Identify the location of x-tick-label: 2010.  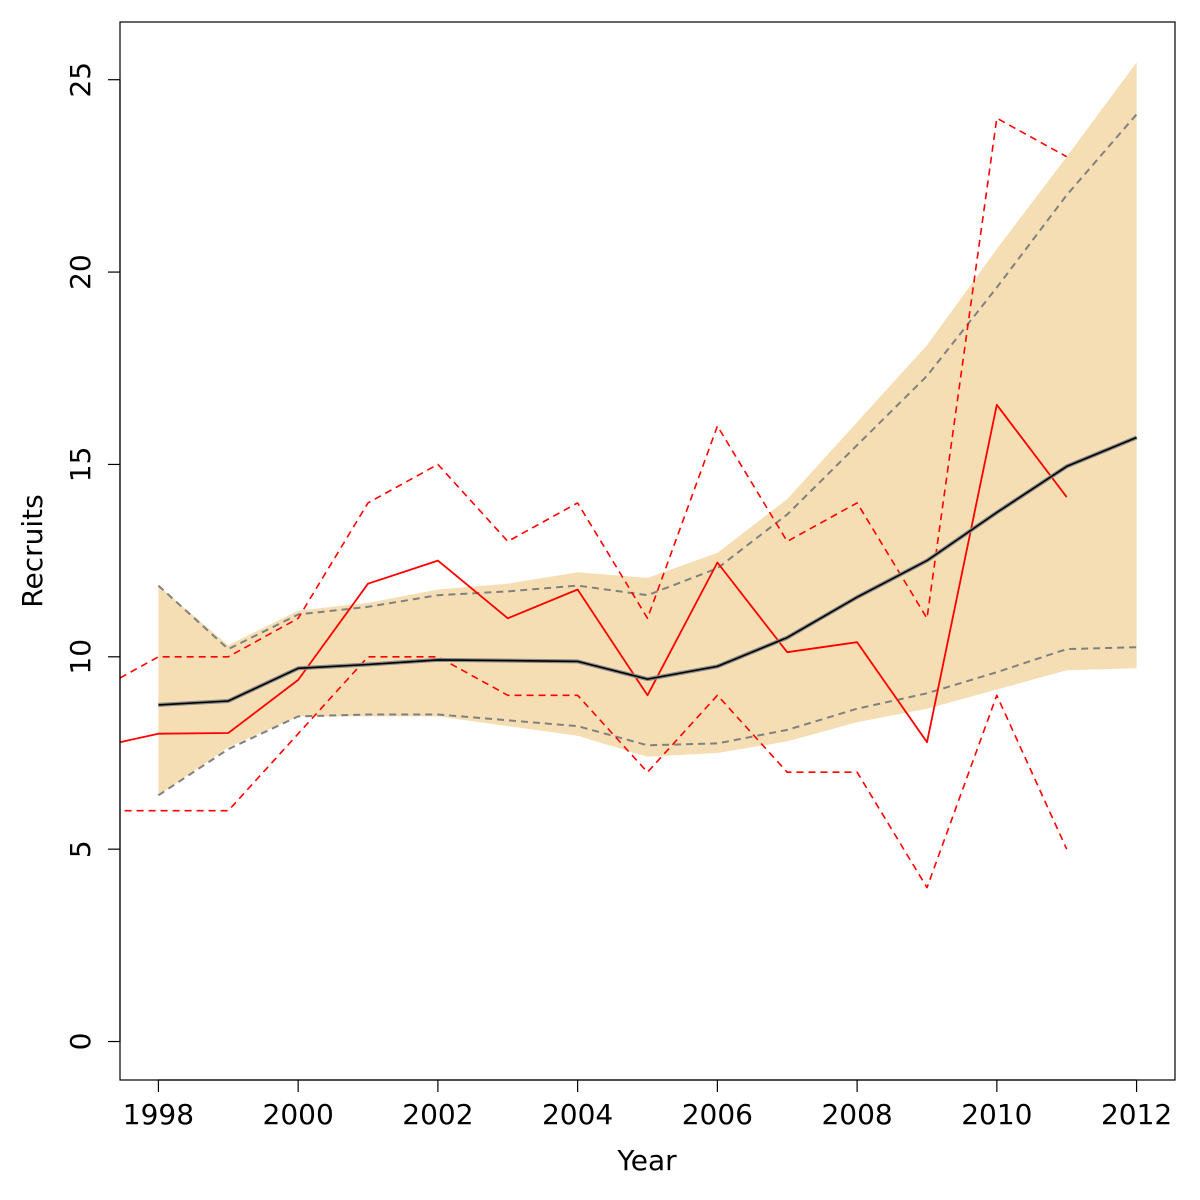
(996, 1114).